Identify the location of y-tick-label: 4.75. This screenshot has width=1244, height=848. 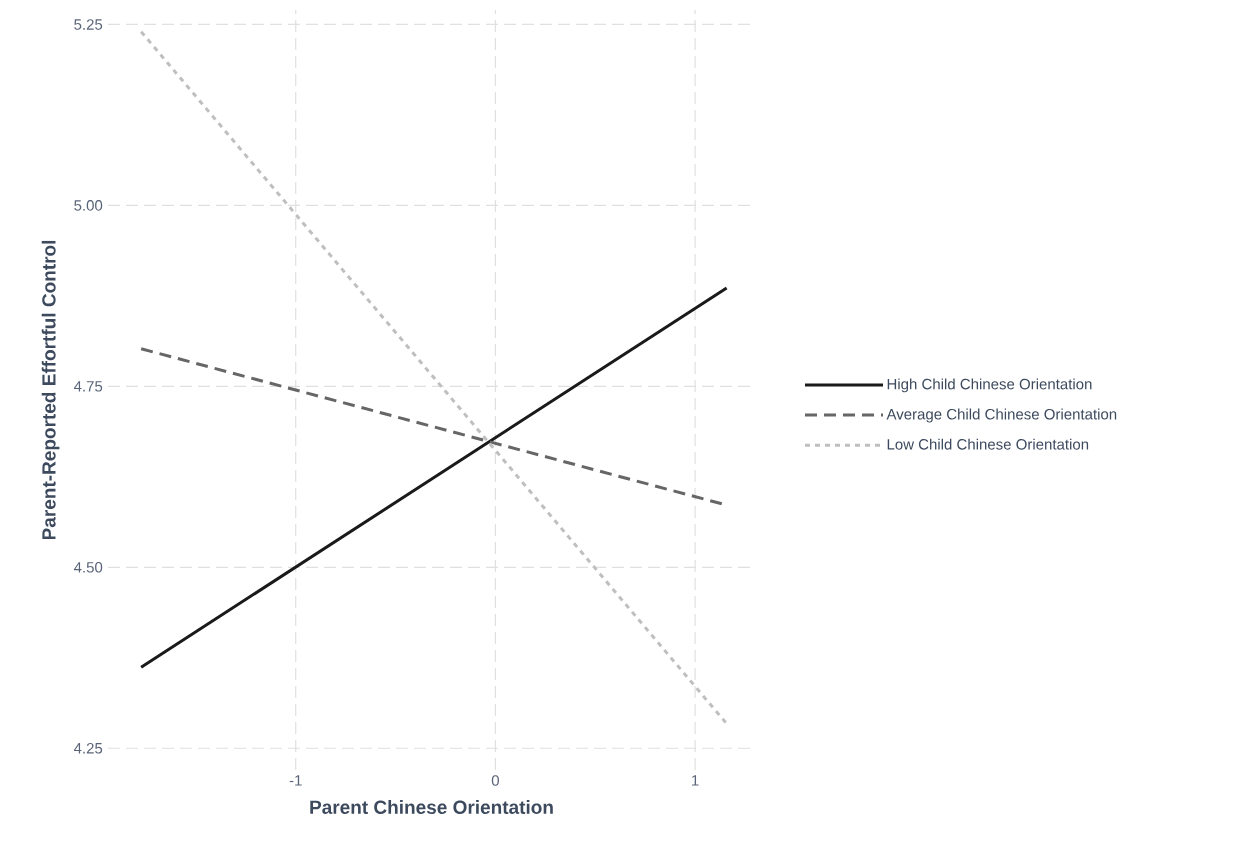
(88, 386).